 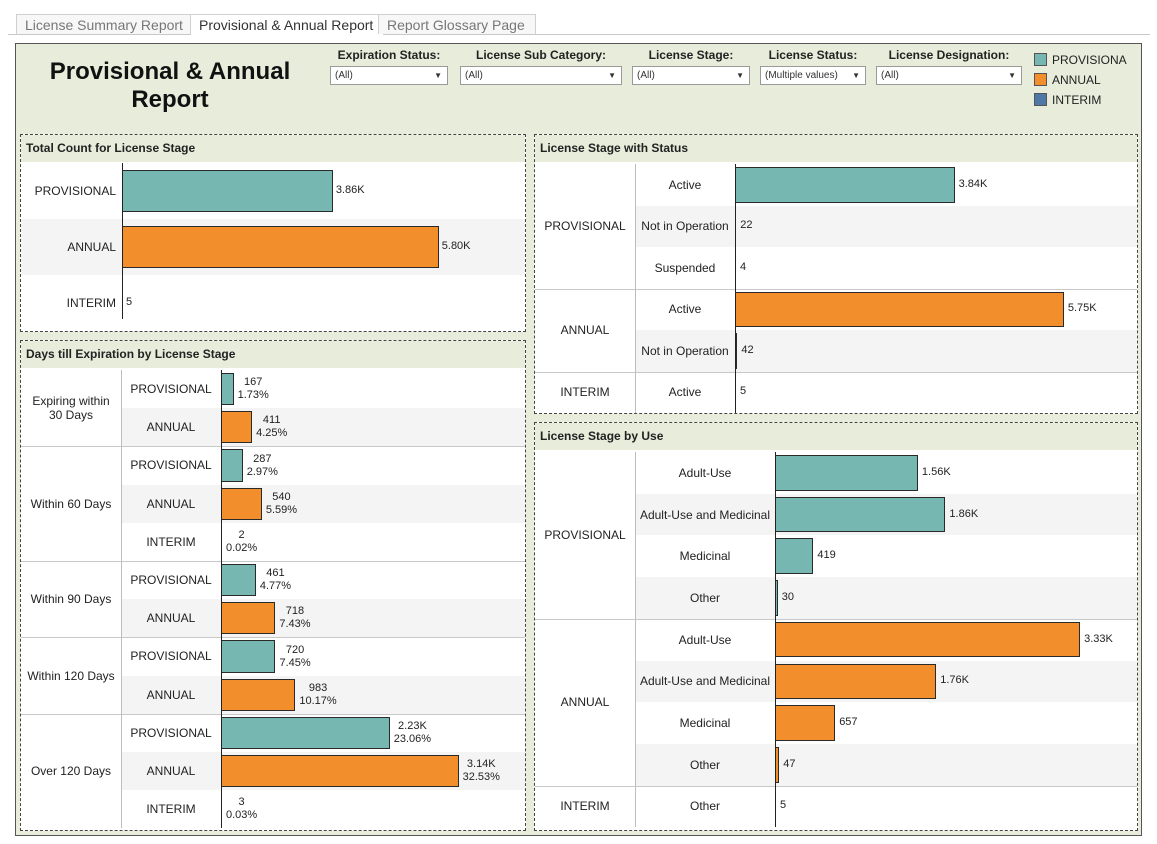 I want to click on bar-within-60-days-provisional, so click(x=232, y=465).